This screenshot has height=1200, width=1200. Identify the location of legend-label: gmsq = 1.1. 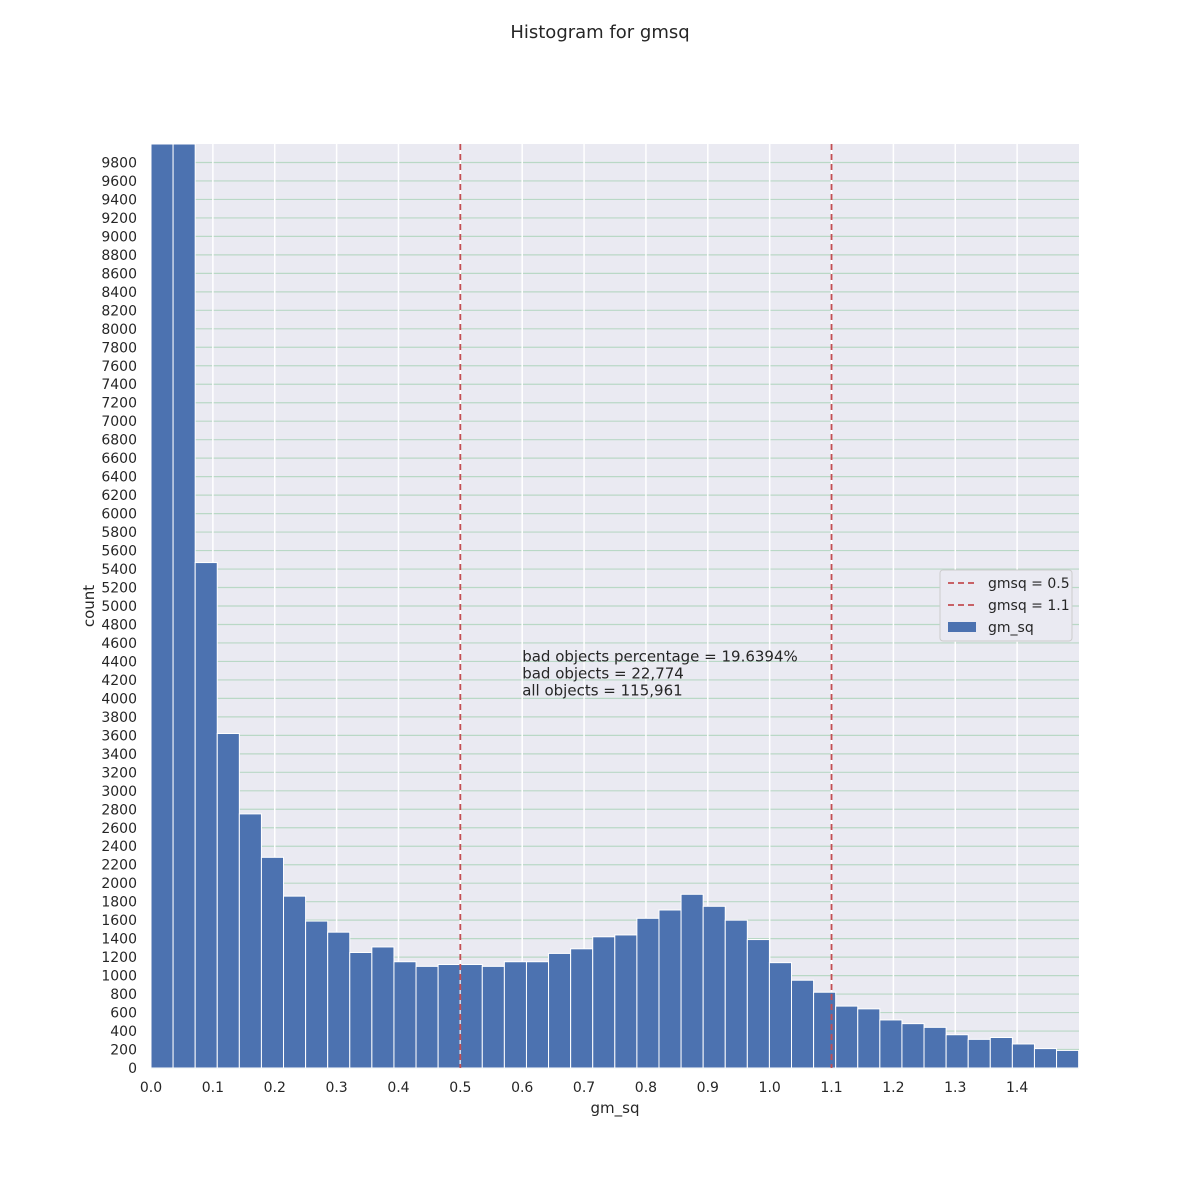
(1029, 606).